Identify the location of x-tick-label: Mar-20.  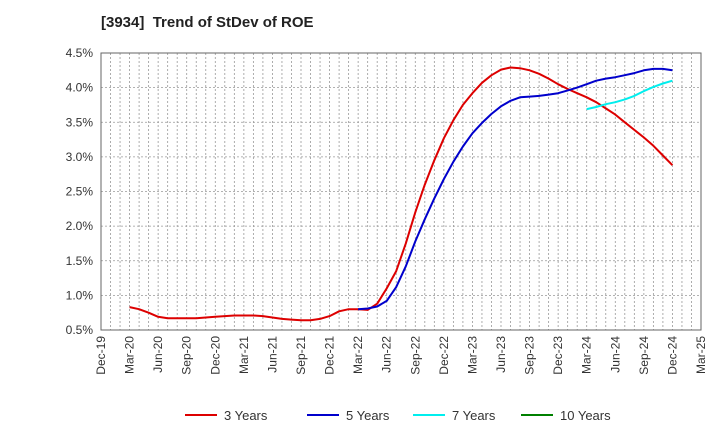
(130, 355).